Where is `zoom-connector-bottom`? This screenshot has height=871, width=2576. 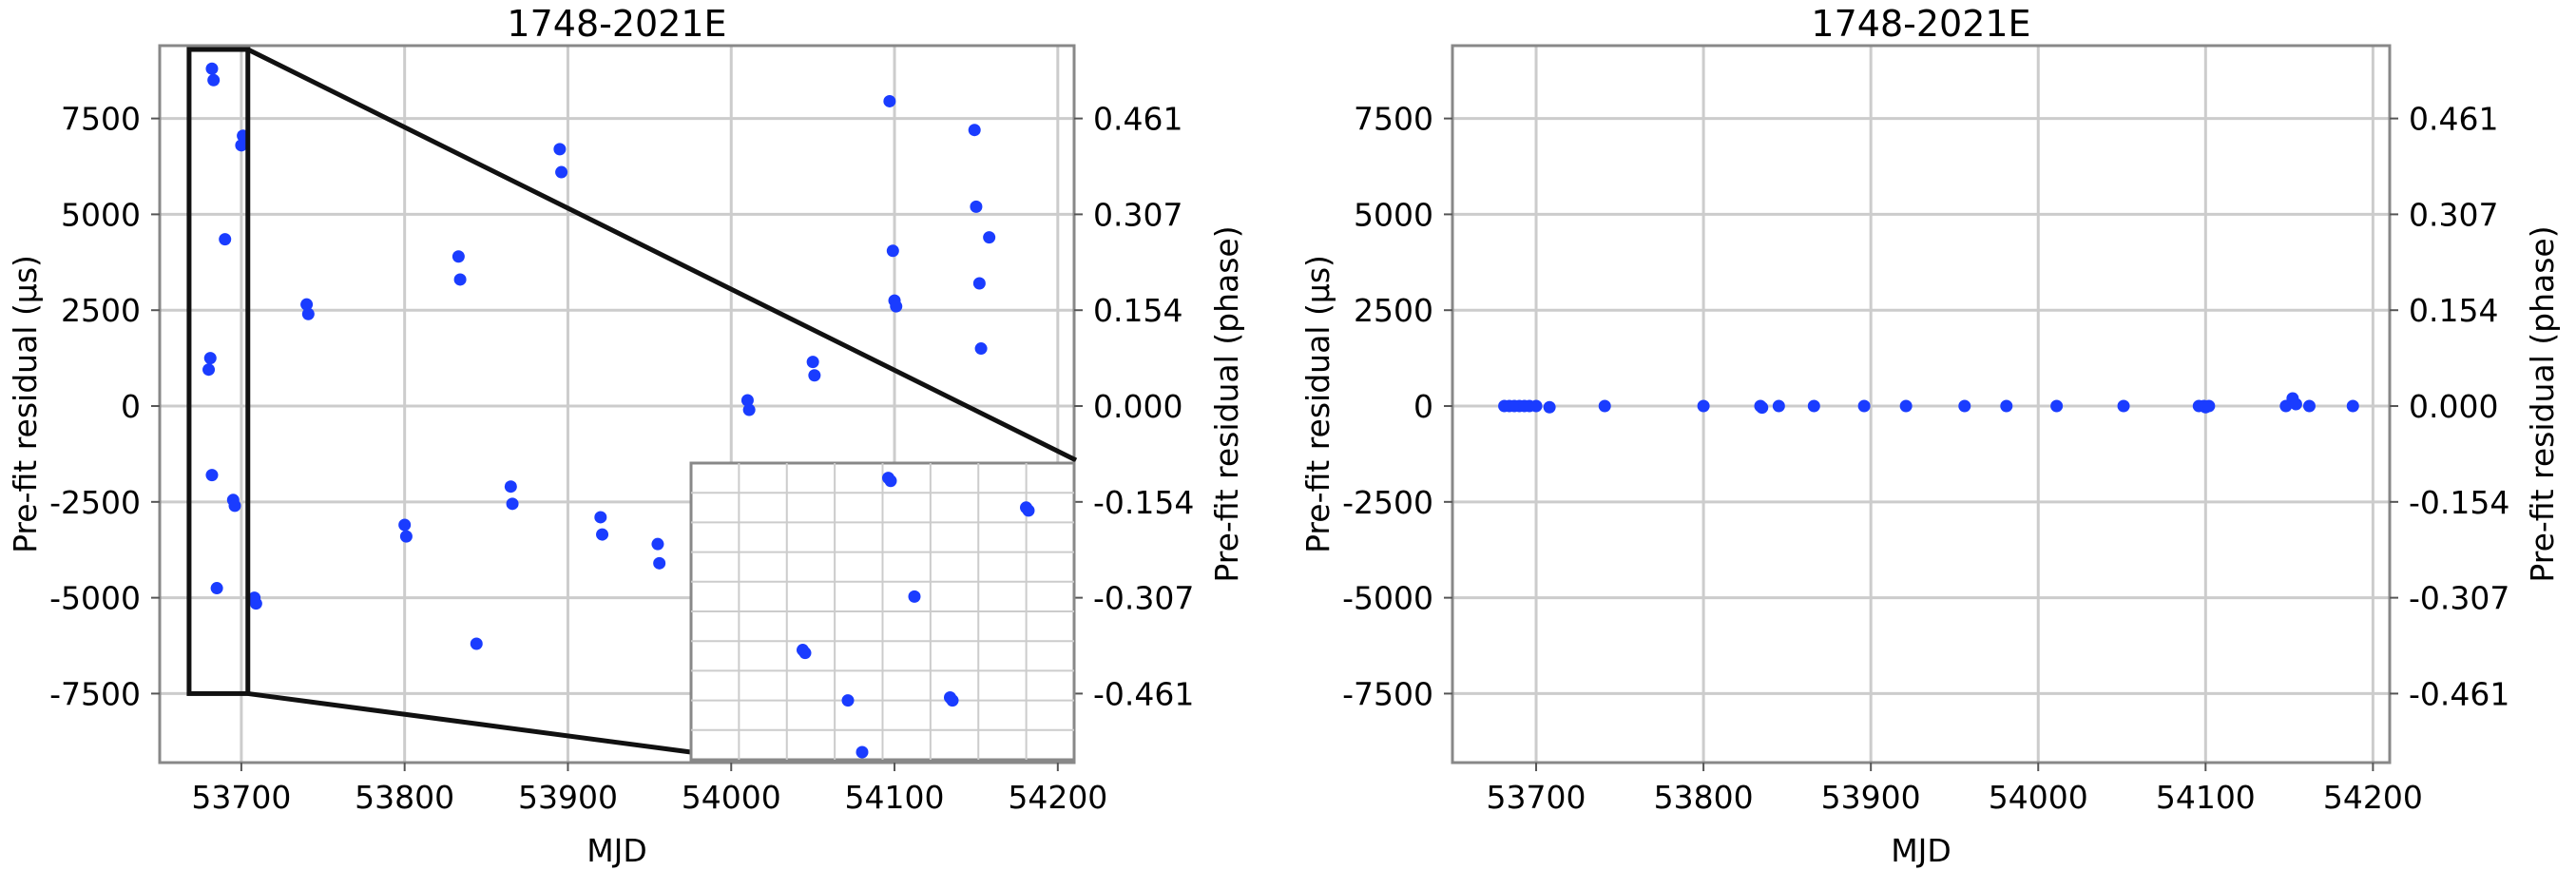
zoom-connector-bottom is located at coordinates (469, 722).